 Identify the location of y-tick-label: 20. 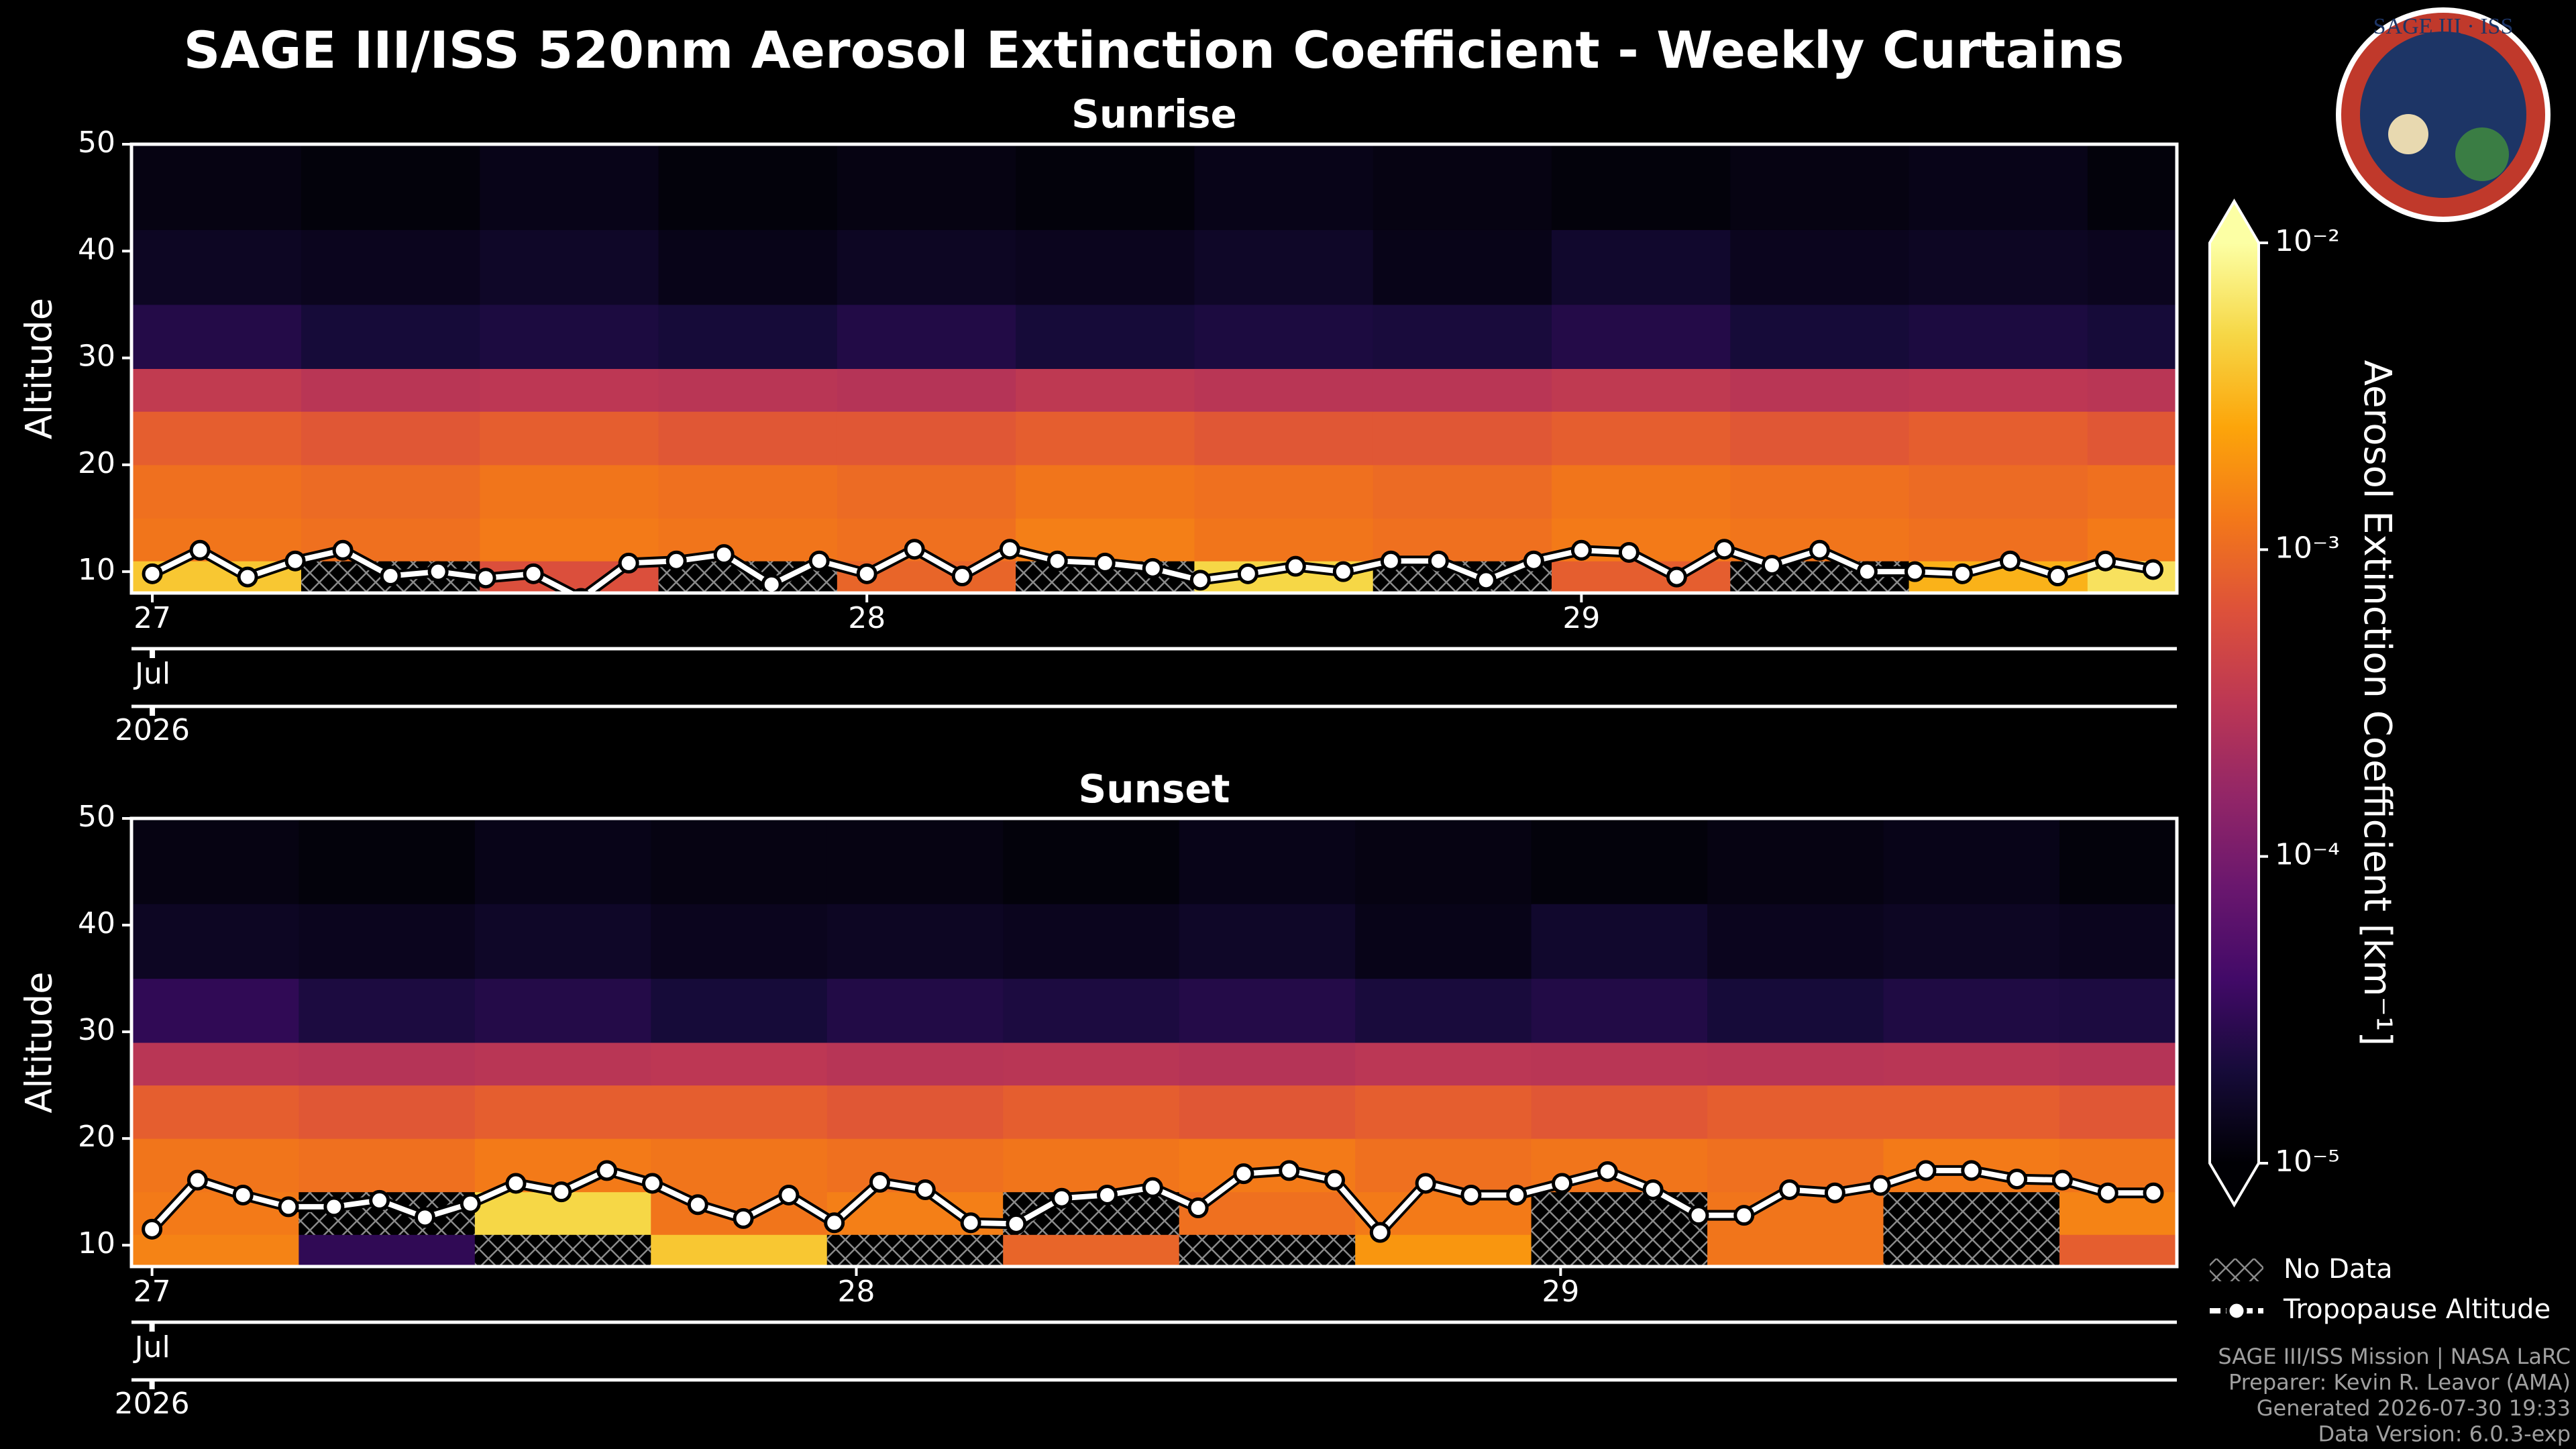
(96, 1137).